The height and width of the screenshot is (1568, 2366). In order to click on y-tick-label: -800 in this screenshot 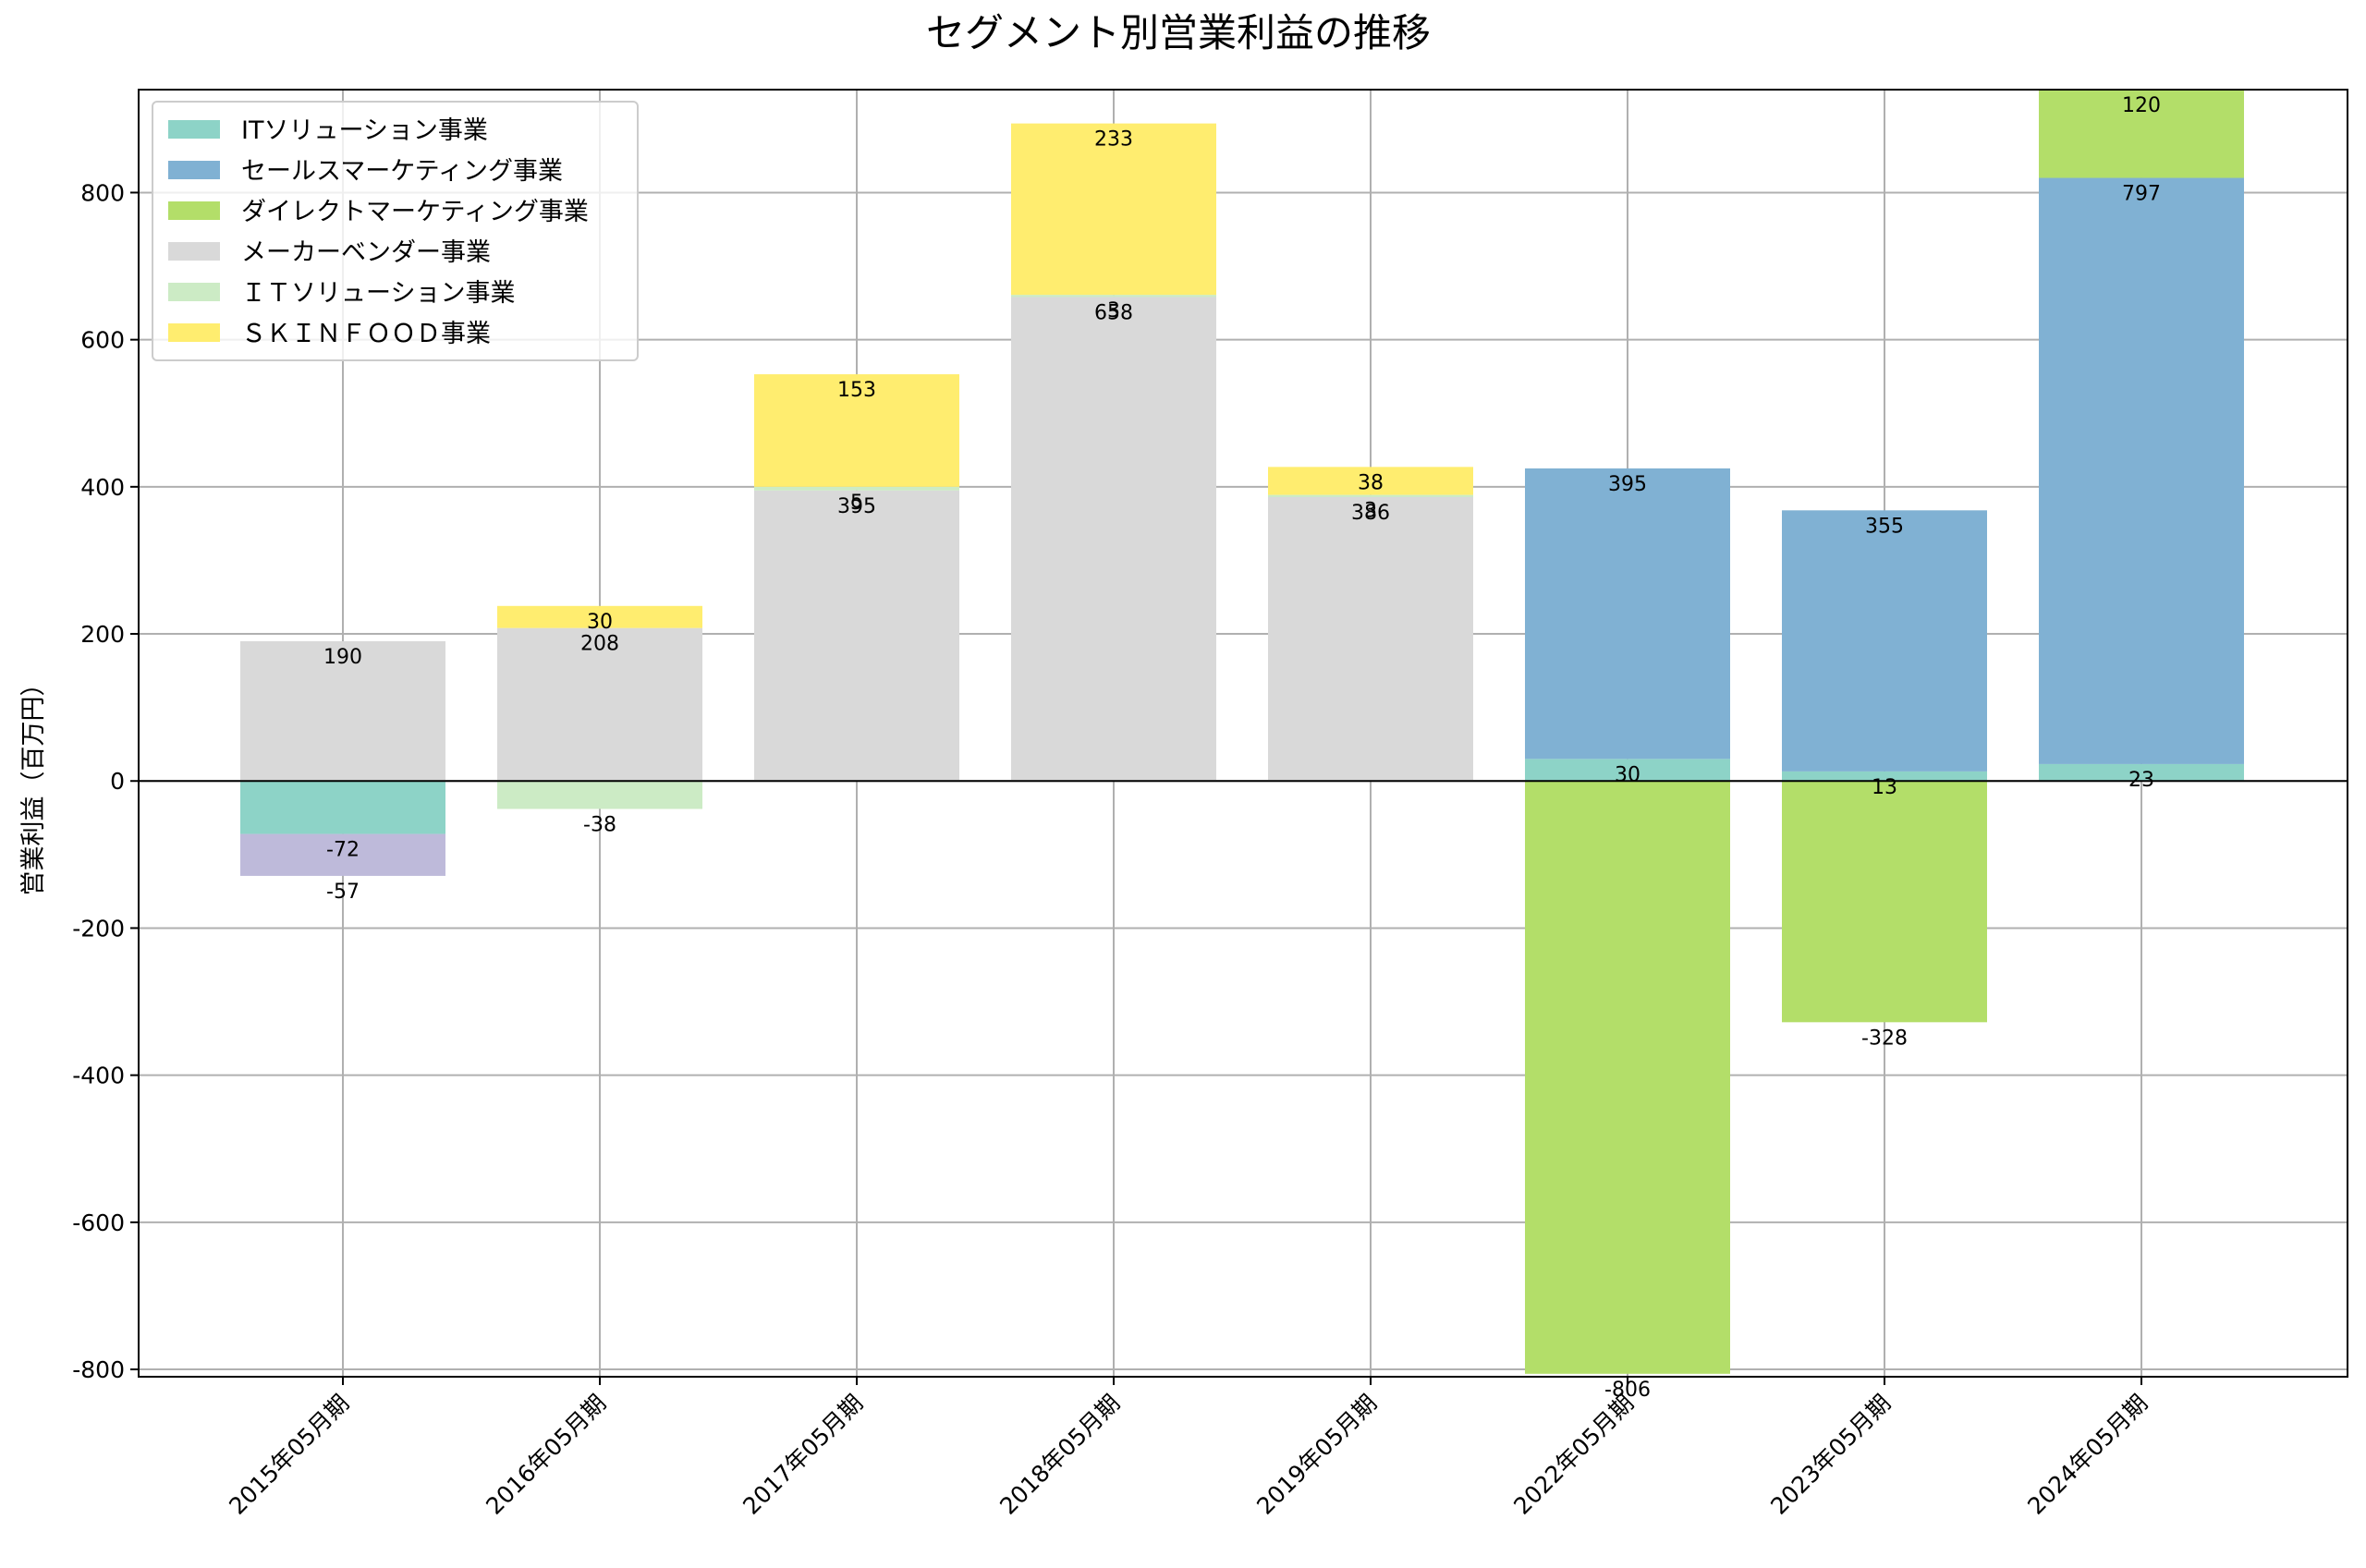, I will do `click(98, 1369)`.